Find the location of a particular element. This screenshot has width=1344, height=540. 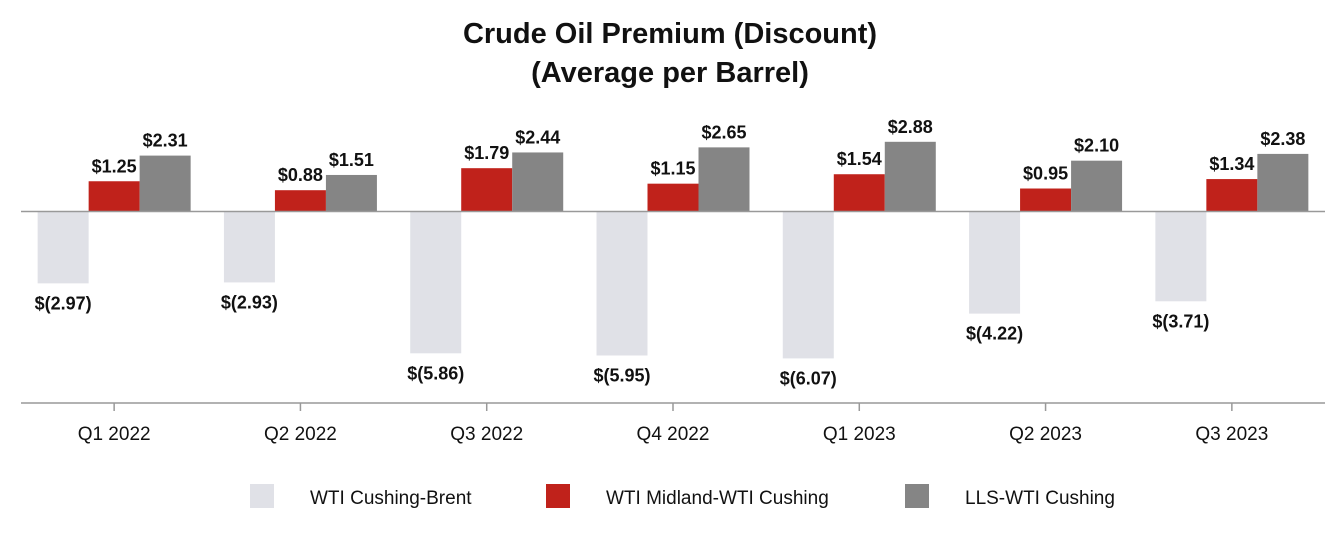

tick-label: Q3 2022 is located at coordinates (486, 434).